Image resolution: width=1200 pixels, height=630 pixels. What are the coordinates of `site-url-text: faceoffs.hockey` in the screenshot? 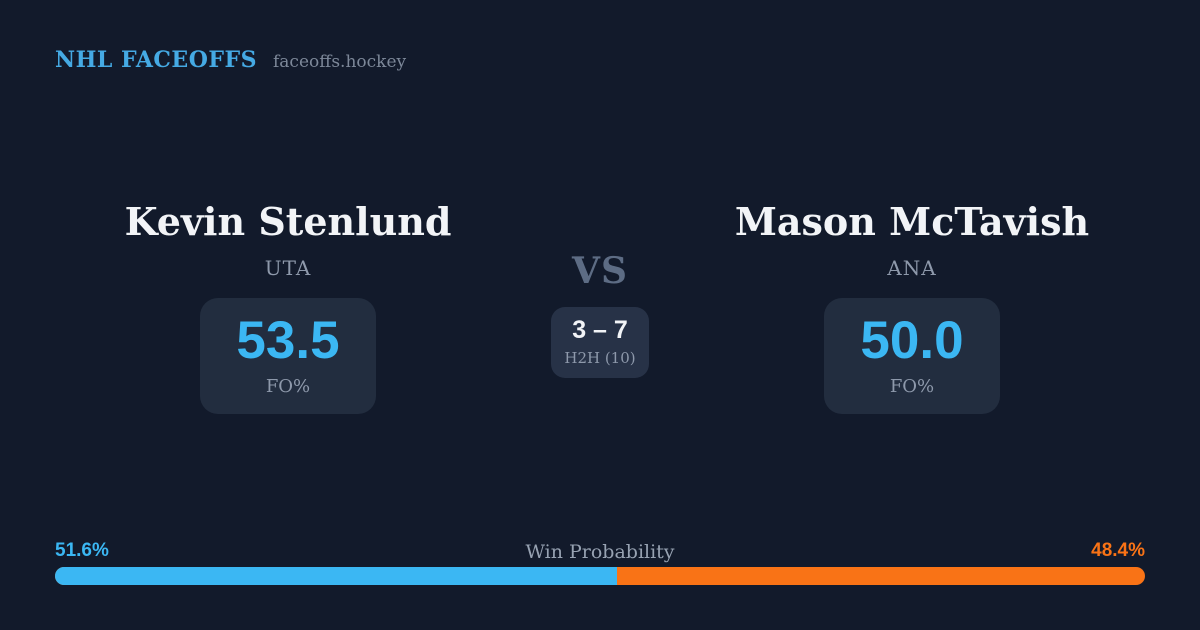 It's located at (340, 62).